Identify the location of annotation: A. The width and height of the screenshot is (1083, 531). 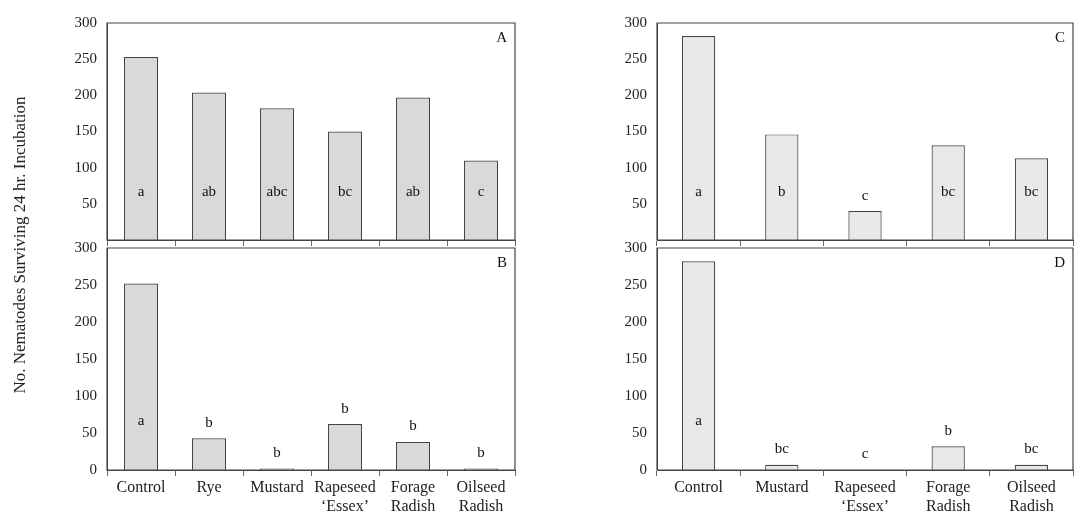
(502, 37).